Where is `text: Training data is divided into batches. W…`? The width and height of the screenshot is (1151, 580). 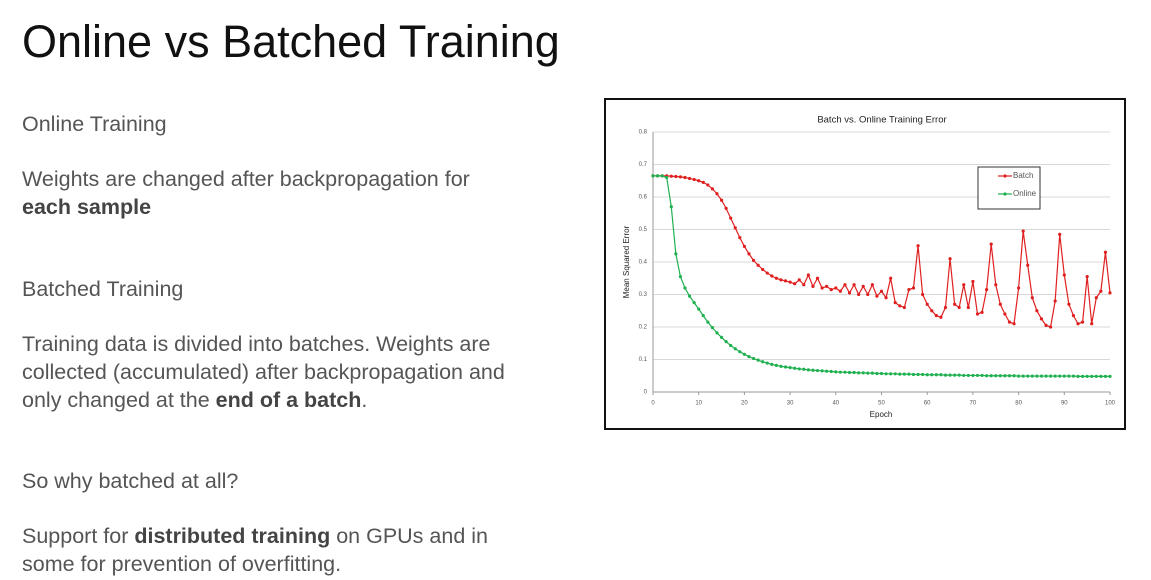 text: Training data is divided into batches. W… is located at coordinates (263, 372).